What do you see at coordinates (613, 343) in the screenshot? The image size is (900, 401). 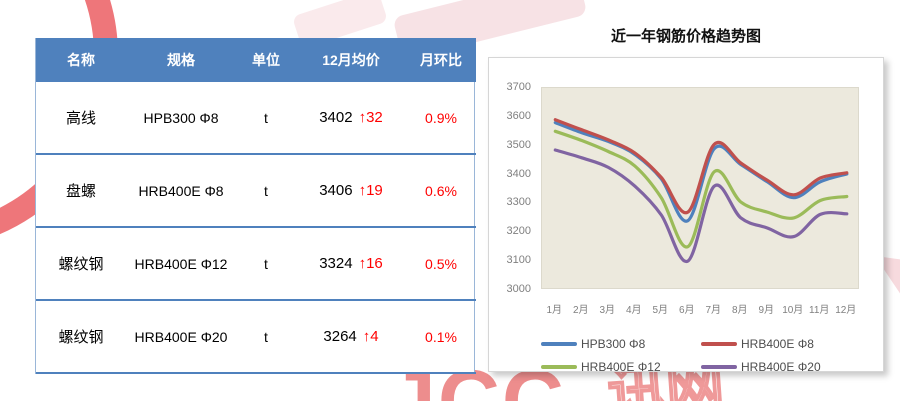 I see `legend-label: HPB300 Φ8` at bounding box center [613, 343].